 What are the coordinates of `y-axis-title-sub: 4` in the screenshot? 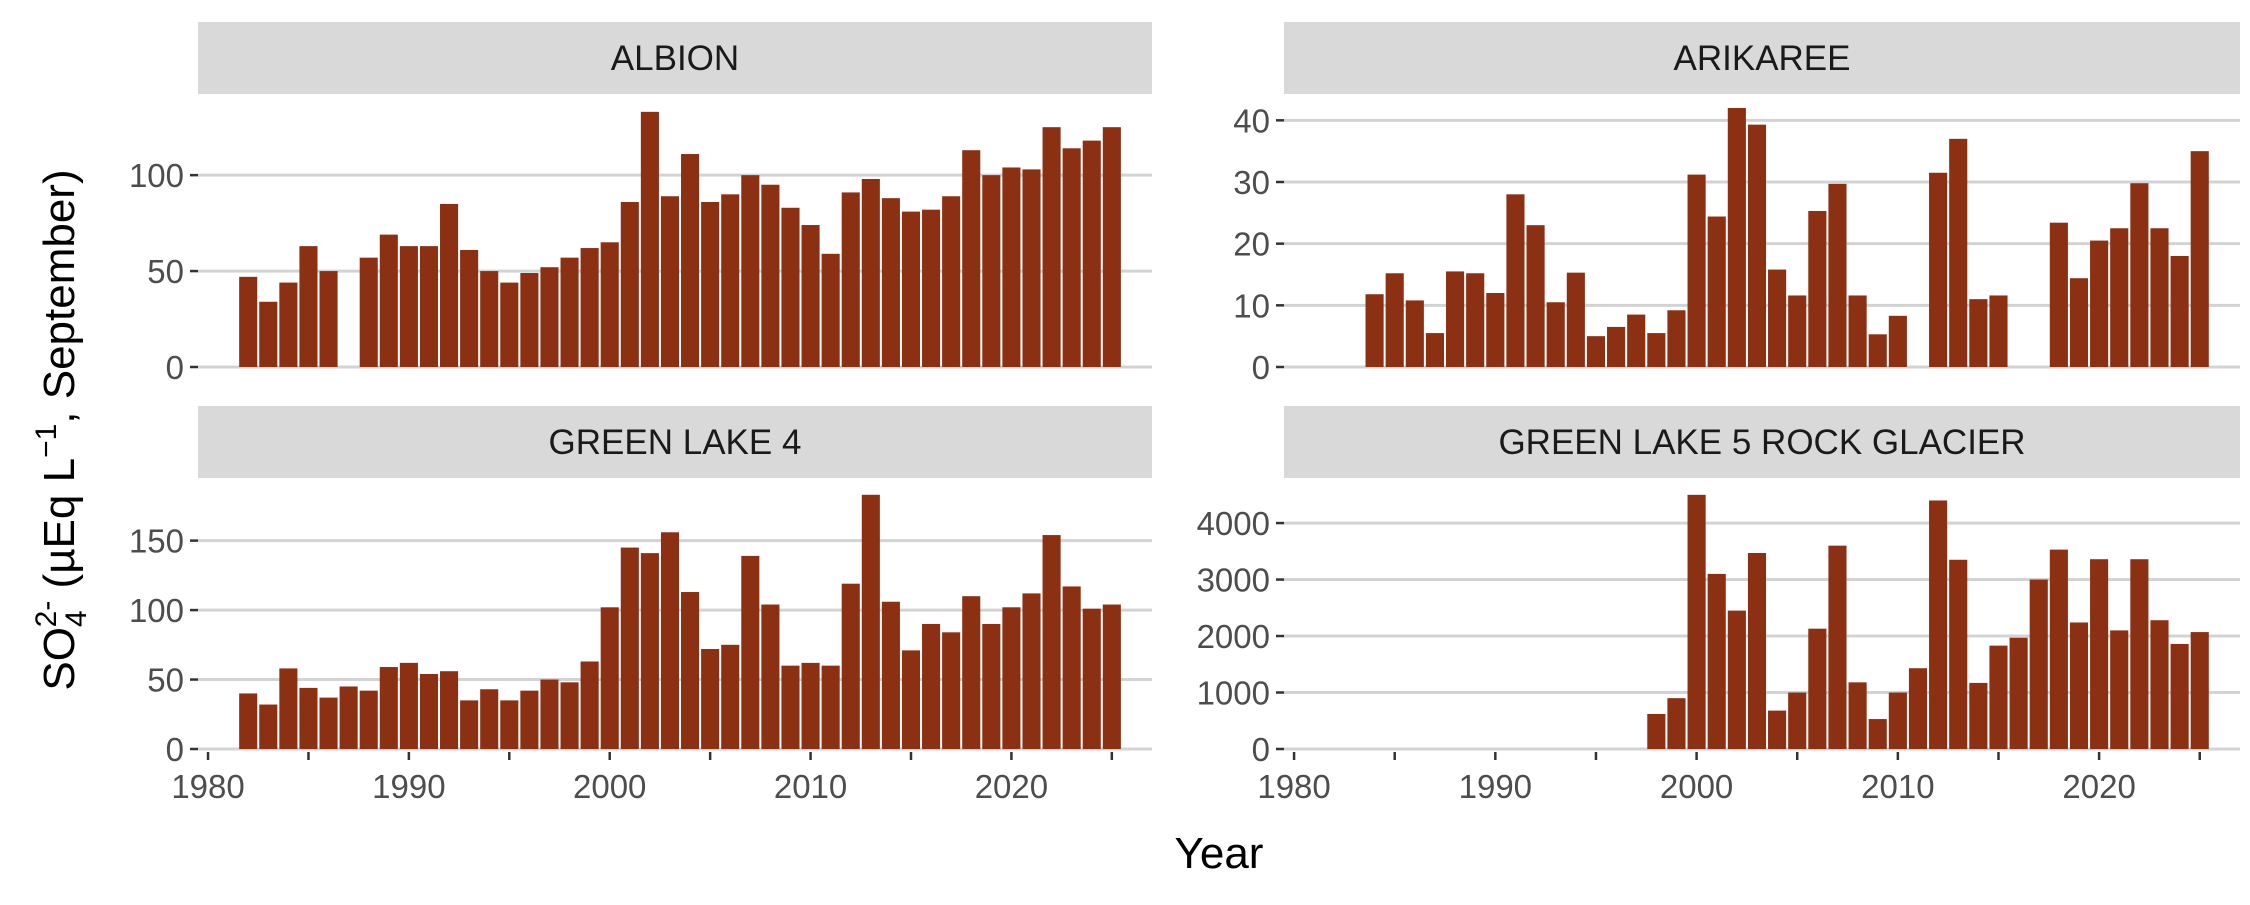 It's located at (76, 618).